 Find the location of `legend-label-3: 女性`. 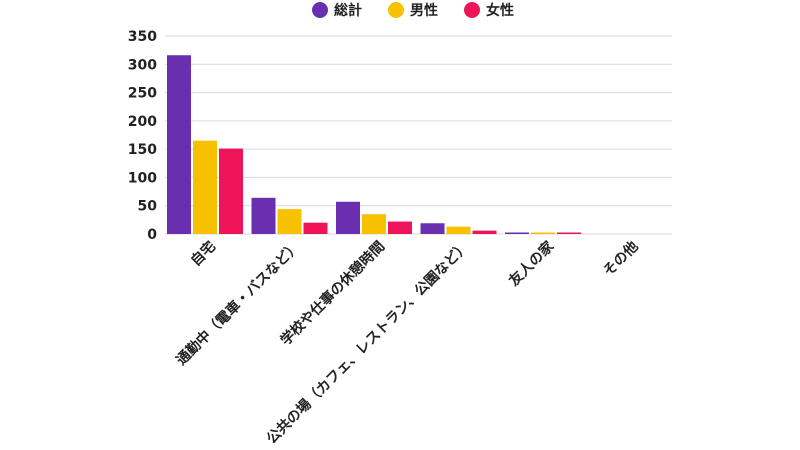

legend-label-3: 女性 is located at coordinates (500, 10).